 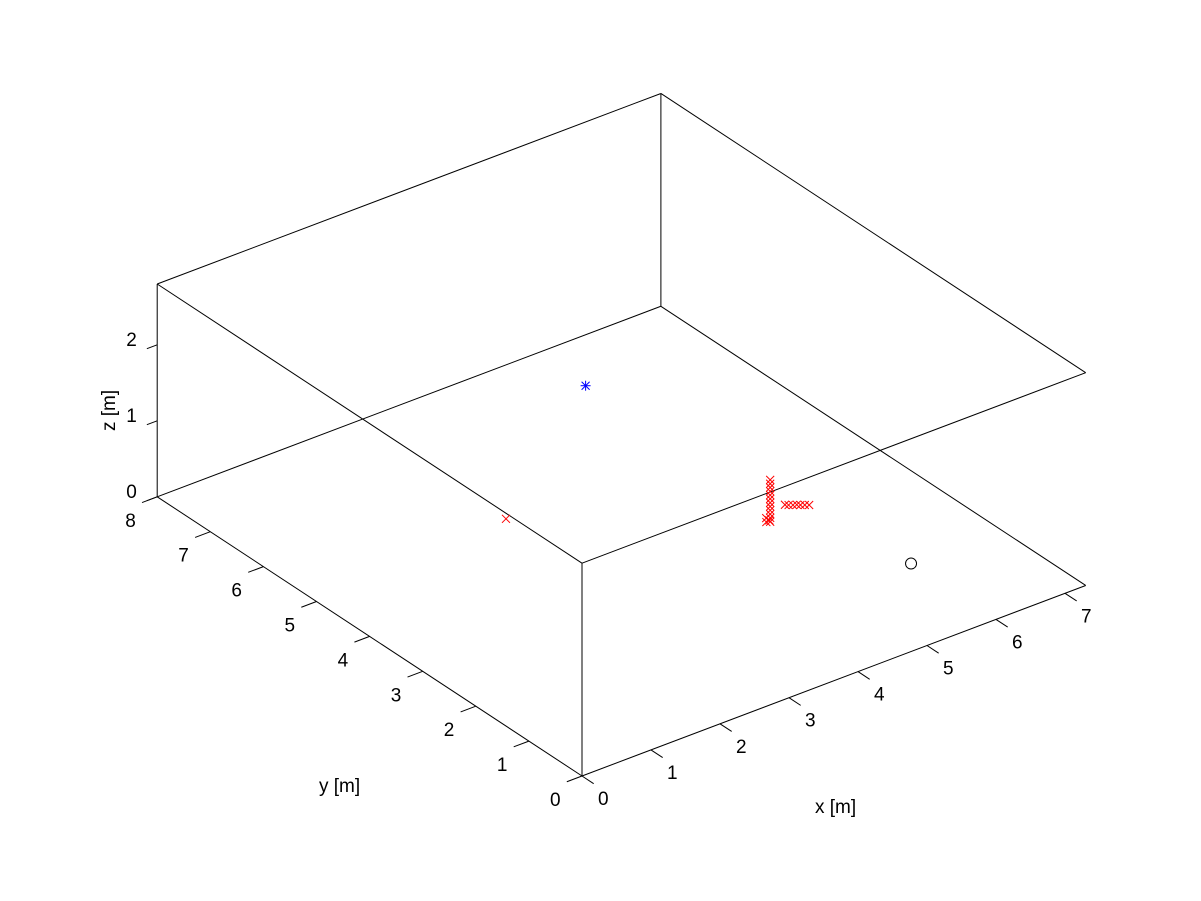 What do you see at coordinates (1017, 642) in the screenshot?
I see `x-tick-label: 6` at bounding box center [1017, 642].